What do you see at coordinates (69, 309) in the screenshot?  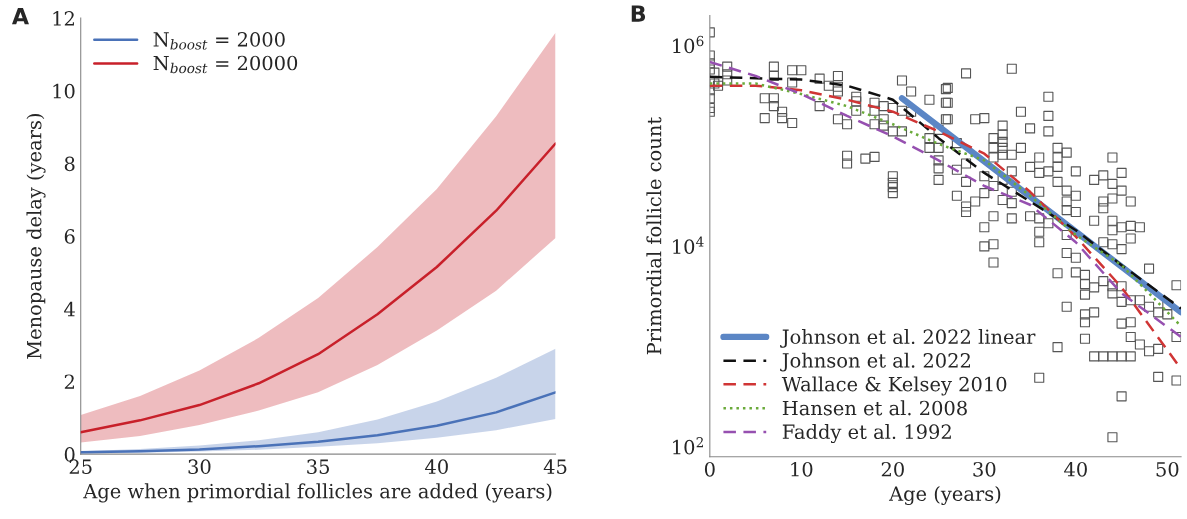 I see `y-tick-label: 4` at bounding box center [69, 309].